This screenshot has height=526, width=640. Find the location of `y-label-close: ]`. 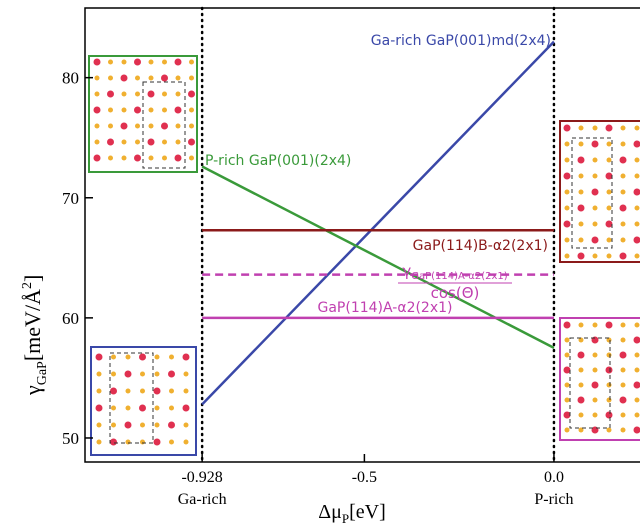

y-label-close: ] is located at coordinates (32, 278).